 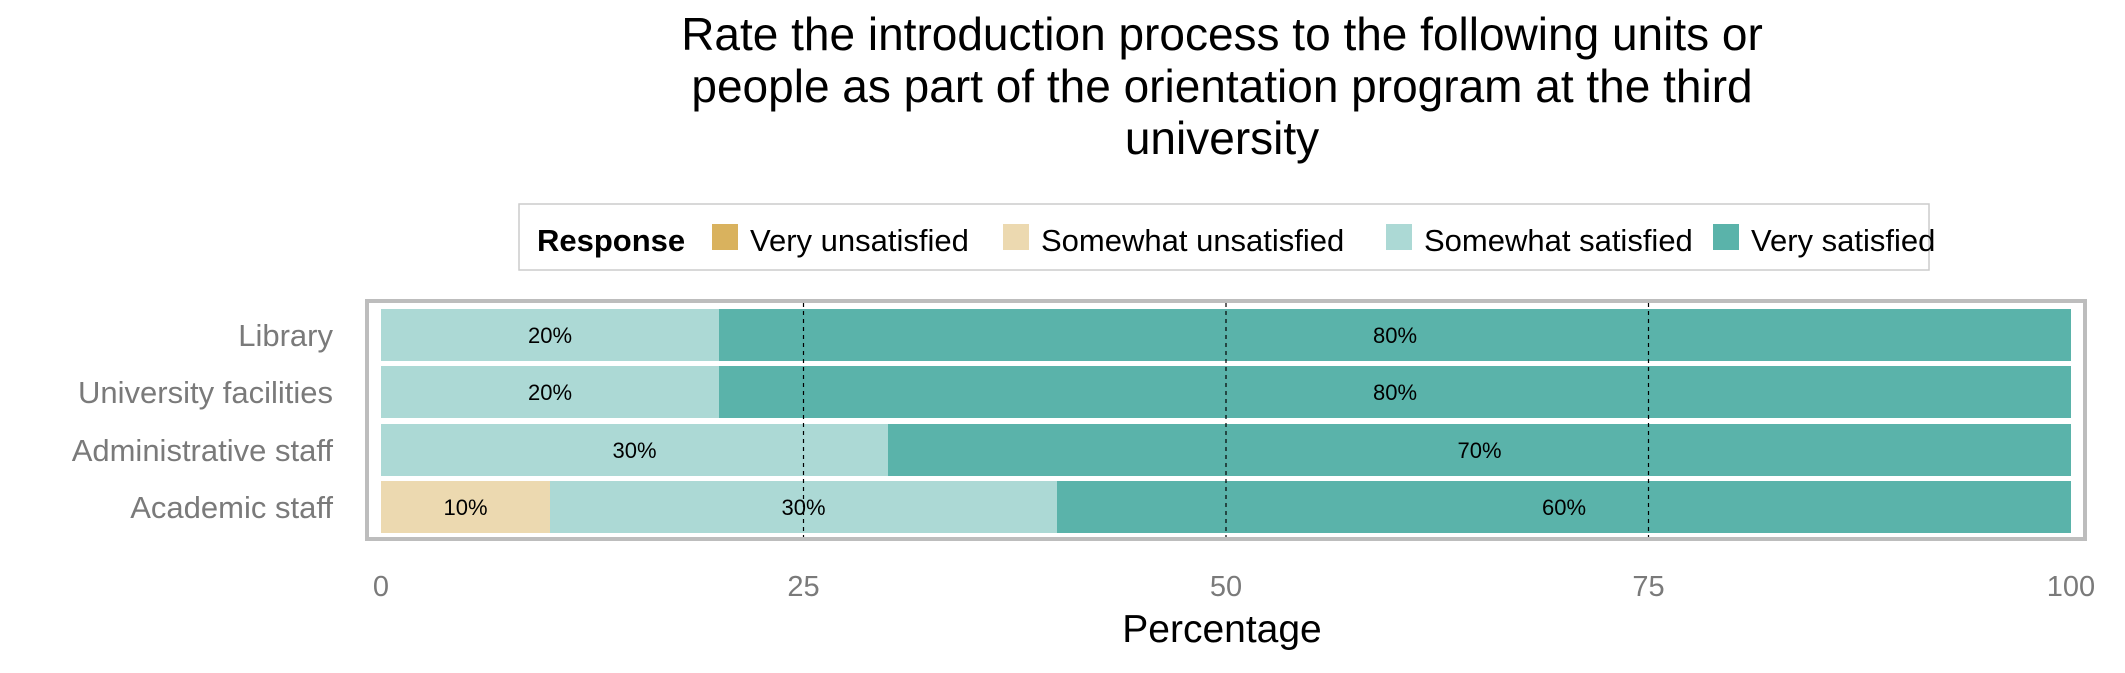 What do you see at coordinates (803, 507) in the screenshot?
I see `data-label-academic-staff-somewhat-satisfied: 30%` at bounding box center [803, 507].